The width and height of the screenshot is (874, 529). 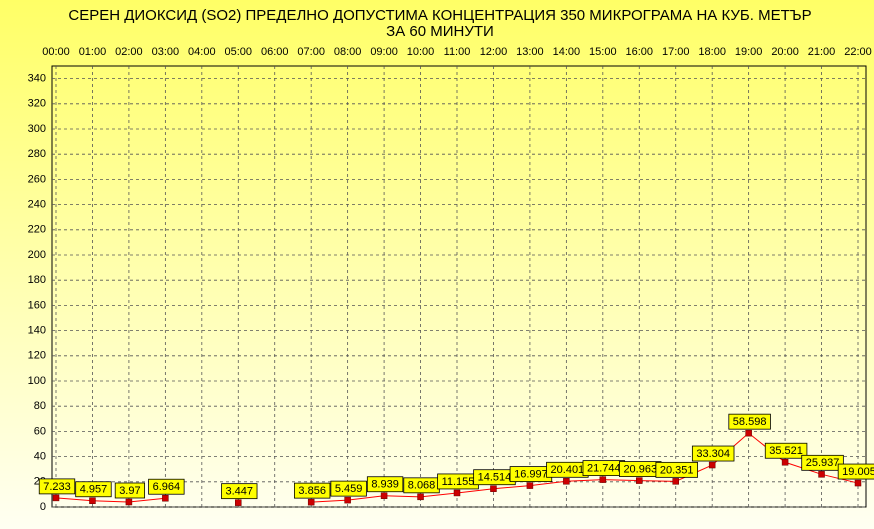 I want to click on value-label: 16.997, so click(x=531, y=474).